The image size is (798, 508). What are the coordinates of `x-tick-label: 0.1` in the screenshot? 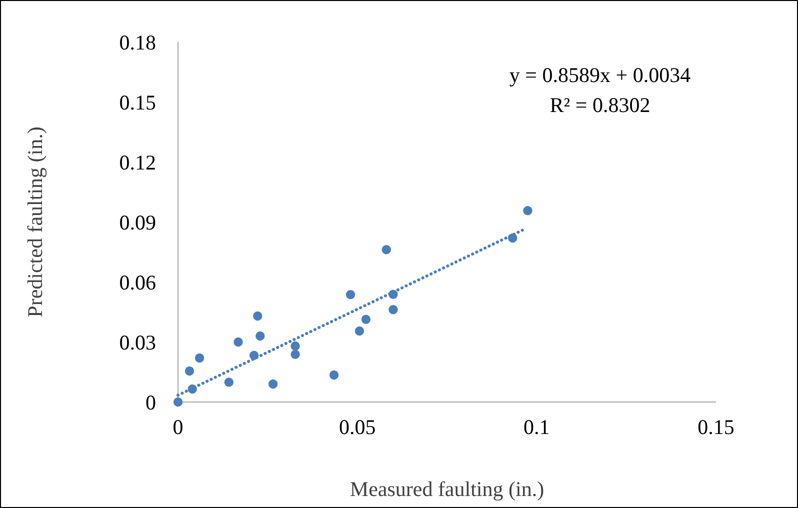 It's located at (537, 427).